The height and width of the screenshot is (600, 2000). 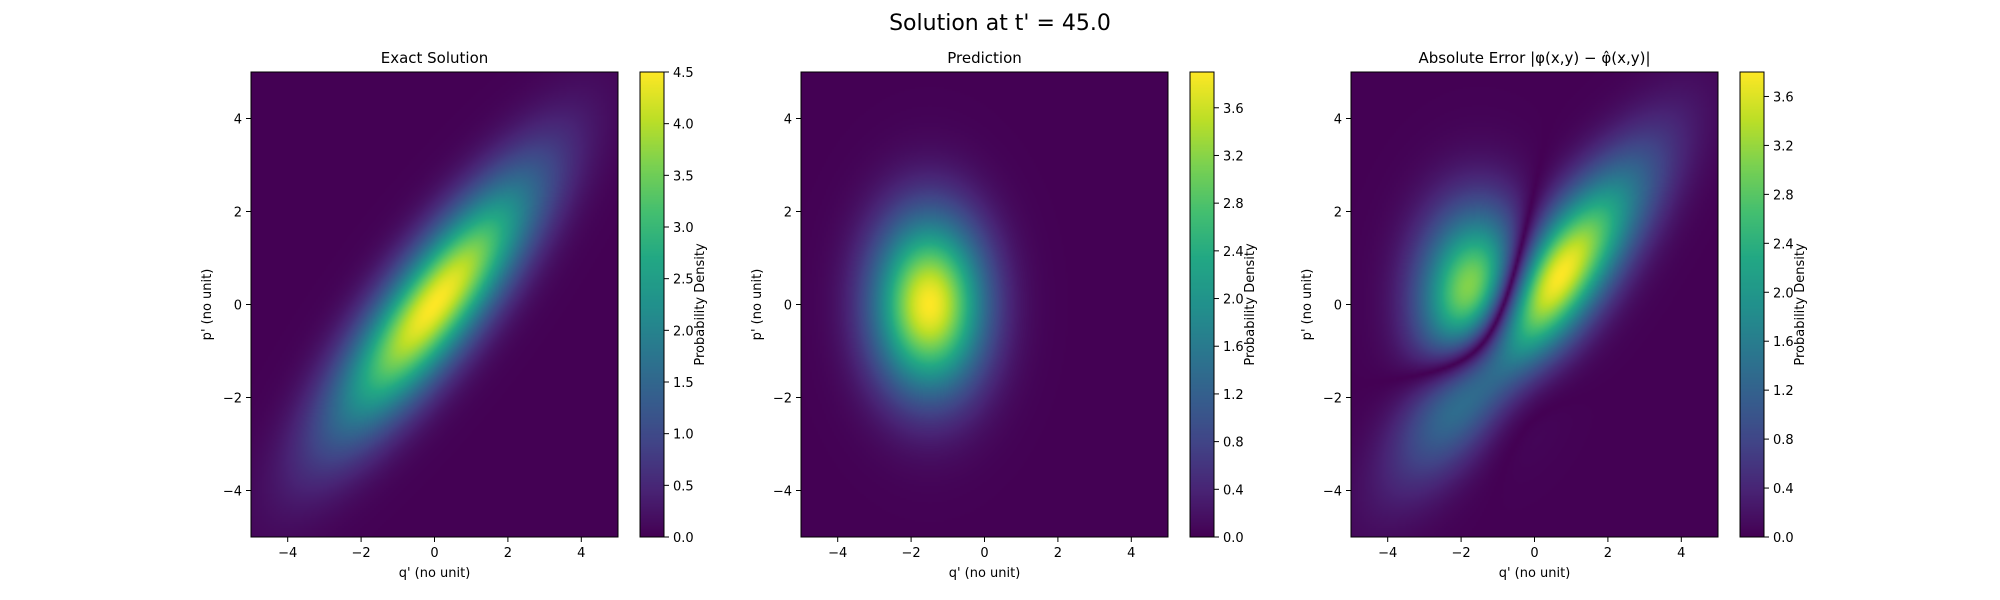 What do you see at coordinates (984, 58) in the screenshot?
I see `subplot-title: Prediction` at bounding box center [984, 58].